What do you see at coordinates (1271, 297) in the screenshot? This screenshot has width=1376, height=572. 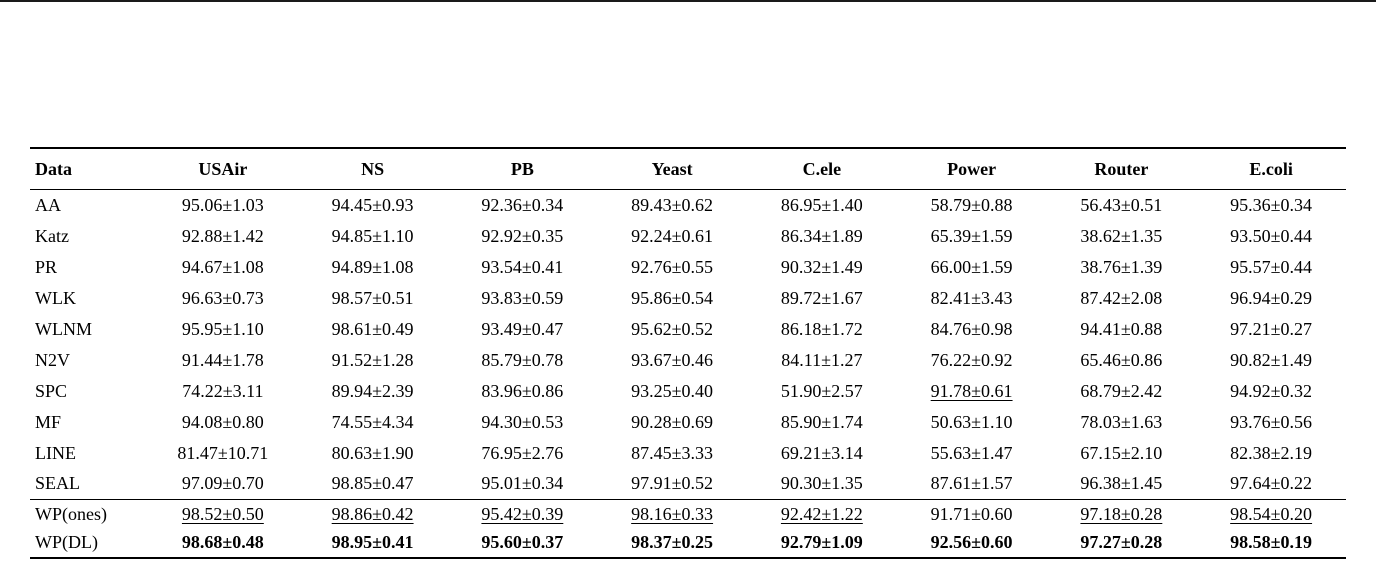 I see `value-cell: 96.94±0.29` at bounding box center [1271, 297].